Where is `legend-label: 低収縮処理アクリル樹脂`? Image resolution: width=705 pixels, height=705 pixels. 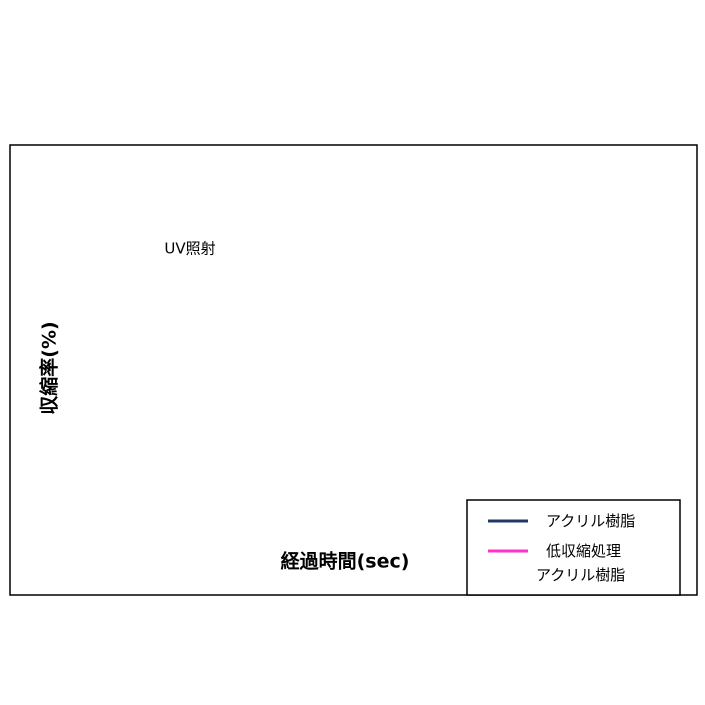
legend-label: 低収縮処理アクリル樹脂 is located at coordinates (580, 563).